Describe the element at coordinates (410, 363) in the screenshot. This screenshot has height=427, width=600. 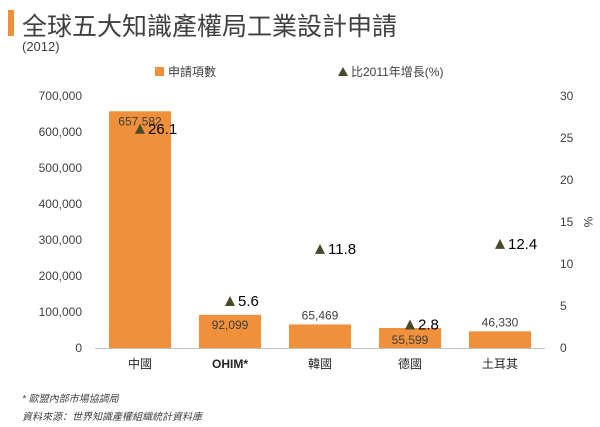
I see `category-label: 德國` at that location.